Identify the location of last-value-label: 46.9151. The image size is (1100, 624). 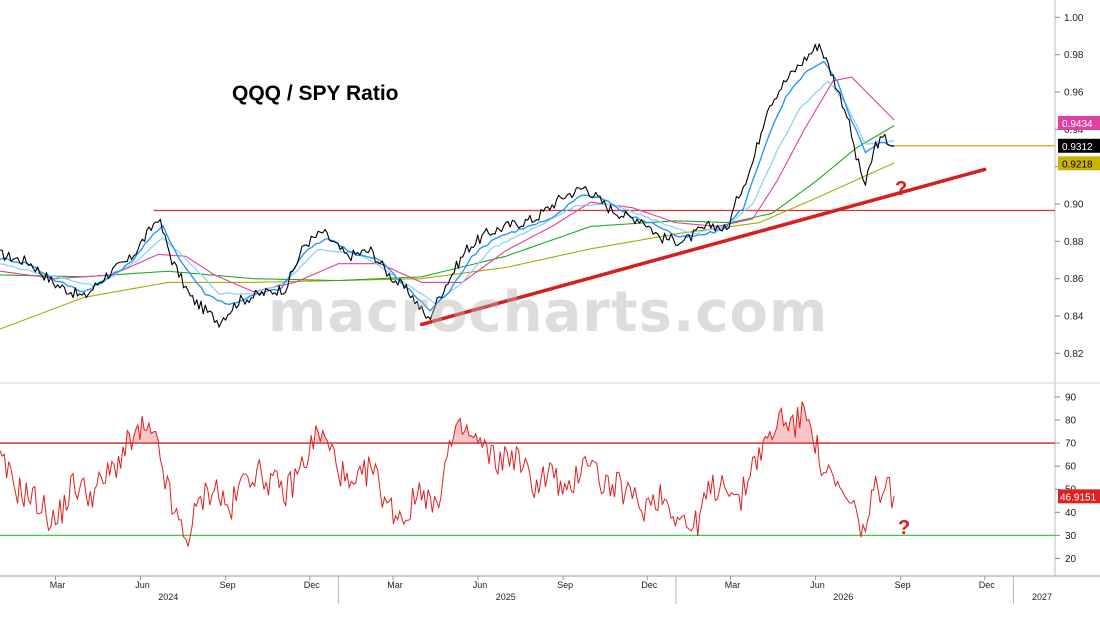
(1078, 497).